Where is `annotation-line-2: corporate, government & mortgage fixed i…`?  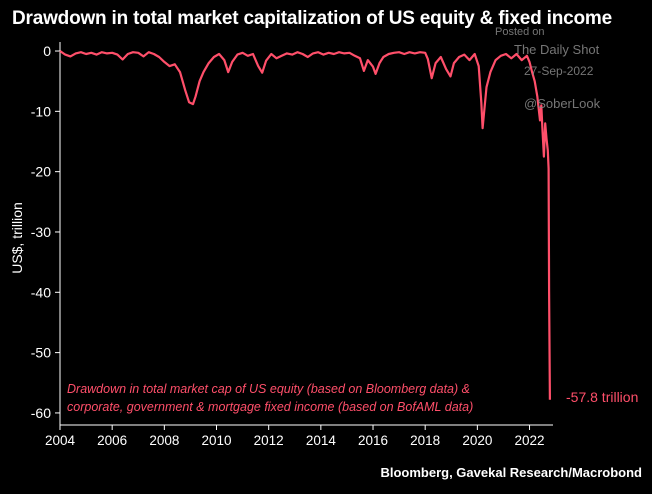 annotation-line-2: corporate, government & mortgage fixed i… is located at coordinates (270, 407).